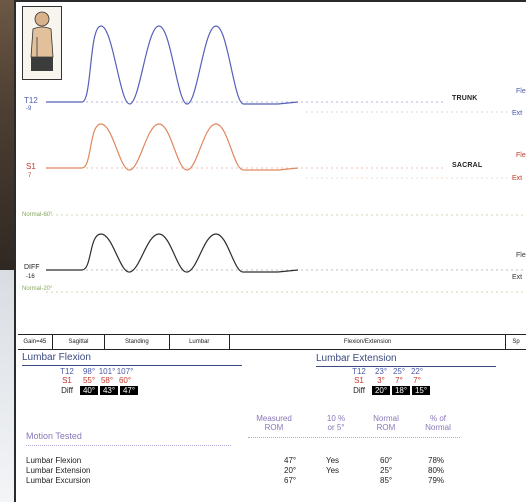  Describe the element at coordinates (67, 371) in the screenshot. I see `flexion-t12-label: T12` at that location.